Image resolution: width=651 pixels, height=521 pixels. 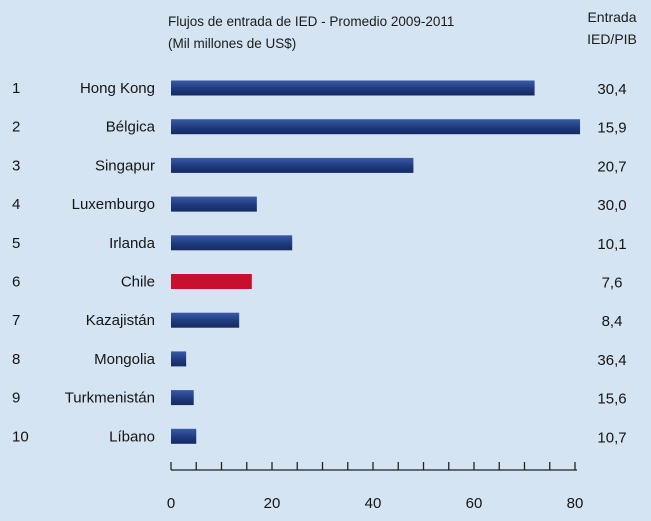 What do you see at coordinates (211, 281) in the screenshot?
I see `bar-highlight` at bounding box center [211, 281].